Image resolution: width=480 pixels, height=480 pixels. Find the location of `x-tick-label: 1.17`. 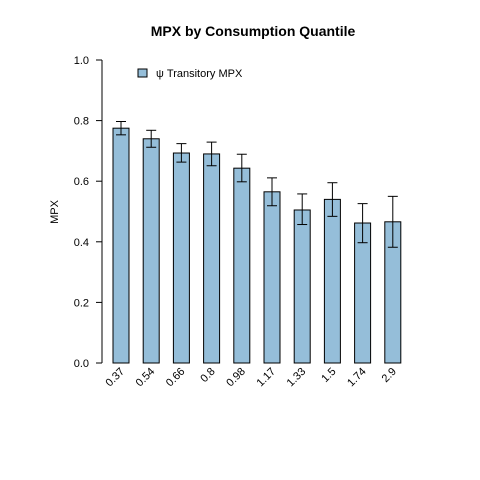

x-tick-label: 1.17 is located at coordinates (266, 378).